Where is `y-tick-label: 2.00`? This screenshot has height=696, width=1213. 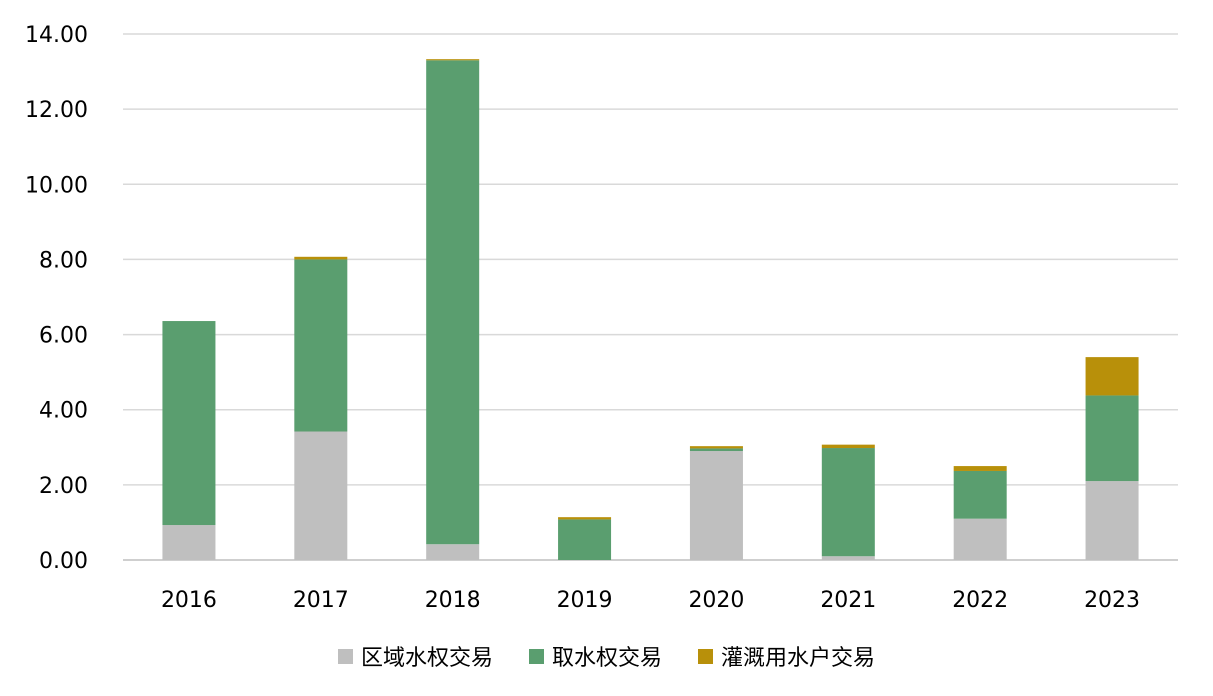
y-tick-label: 2.00 is located at coordinates (63, 486).